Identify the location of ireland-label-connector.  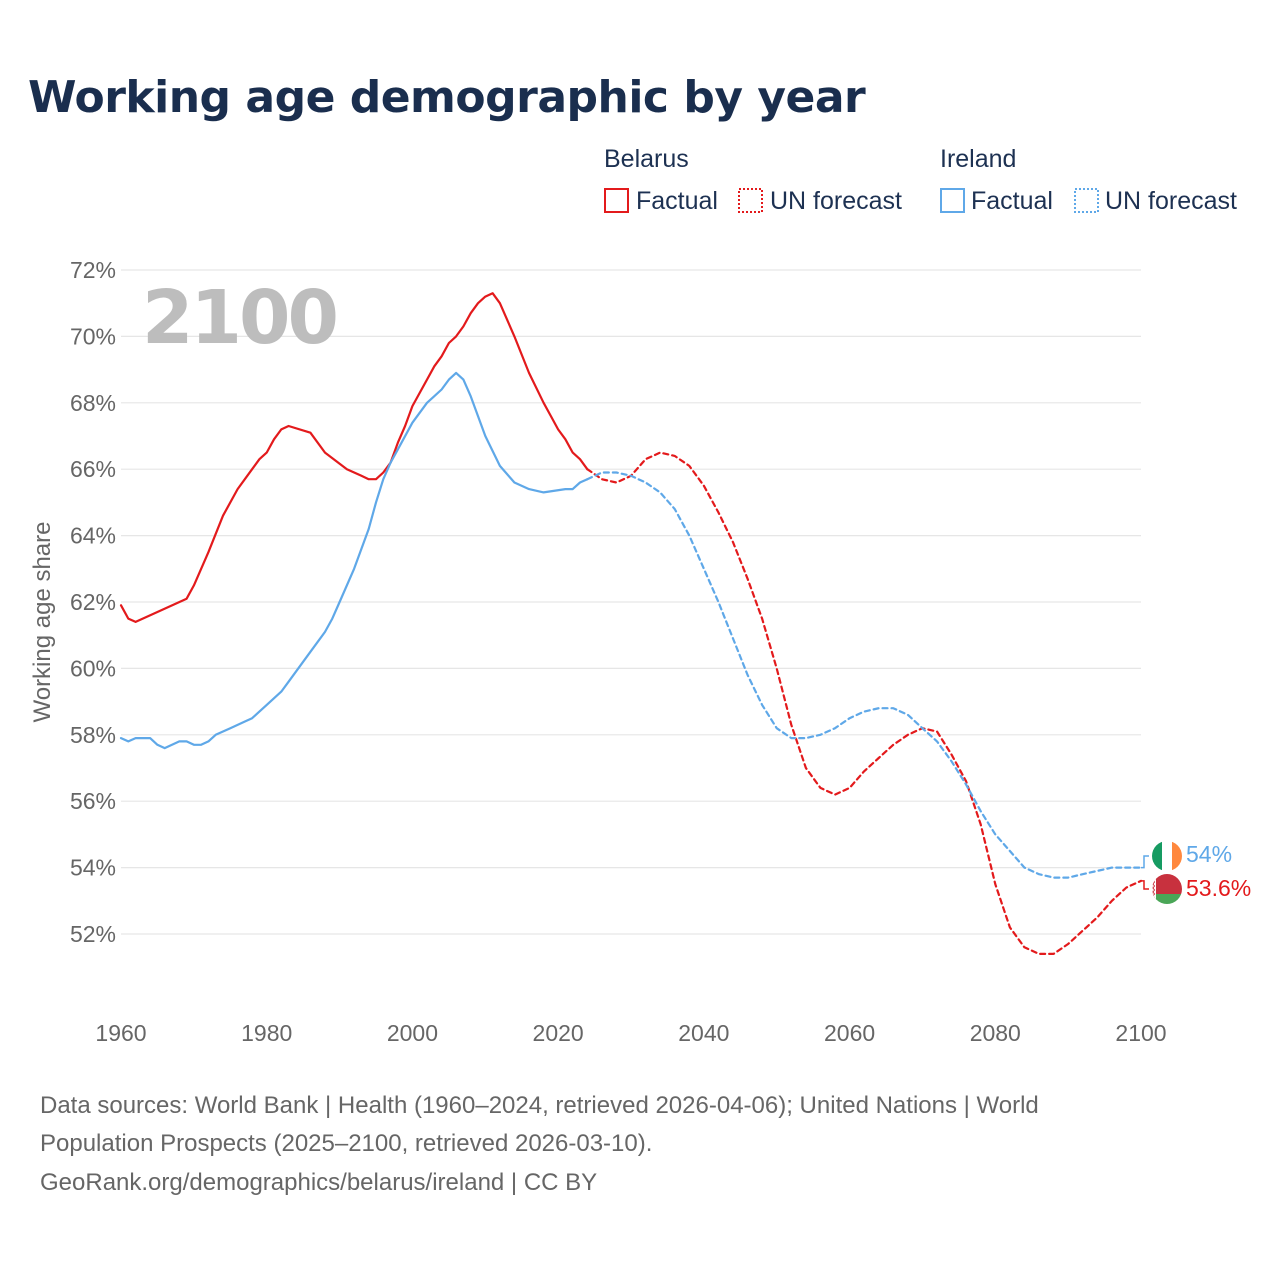
(1145, 862).